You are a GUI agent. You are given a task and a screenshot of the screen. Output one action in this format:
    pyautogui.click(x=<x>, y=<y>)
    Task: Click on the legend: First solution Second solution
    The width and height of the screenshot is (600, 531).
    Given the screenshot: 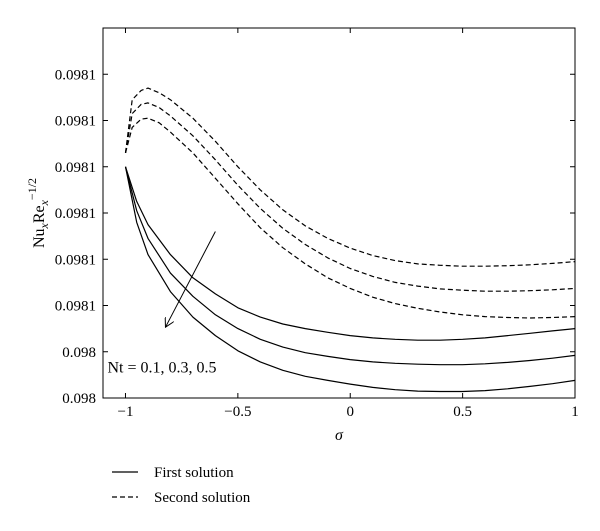 What is the action you would take?
    pyautogui.click(x=181, y=485)
    